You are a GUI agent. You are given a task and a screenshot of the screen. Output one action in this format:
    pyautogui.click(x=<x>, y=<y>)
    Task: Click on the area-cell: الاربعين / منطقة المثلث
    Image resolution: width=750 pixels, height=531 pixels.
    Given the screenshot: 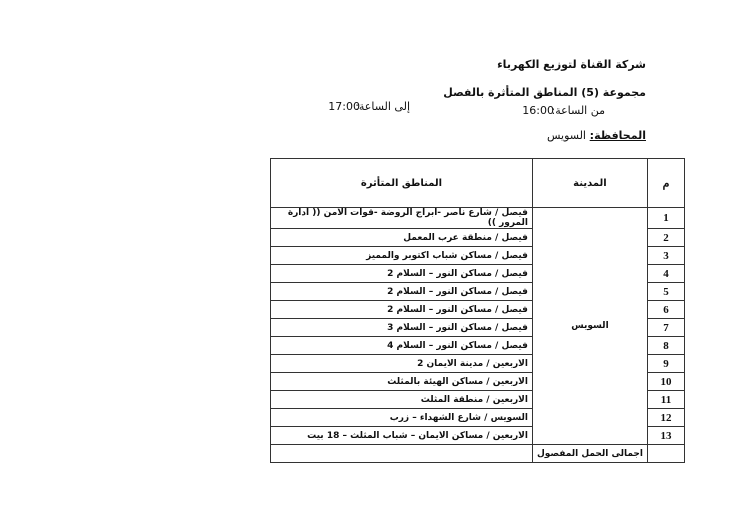 What is the action you would take?
    pyautogui.click(x=401, y=399)
    